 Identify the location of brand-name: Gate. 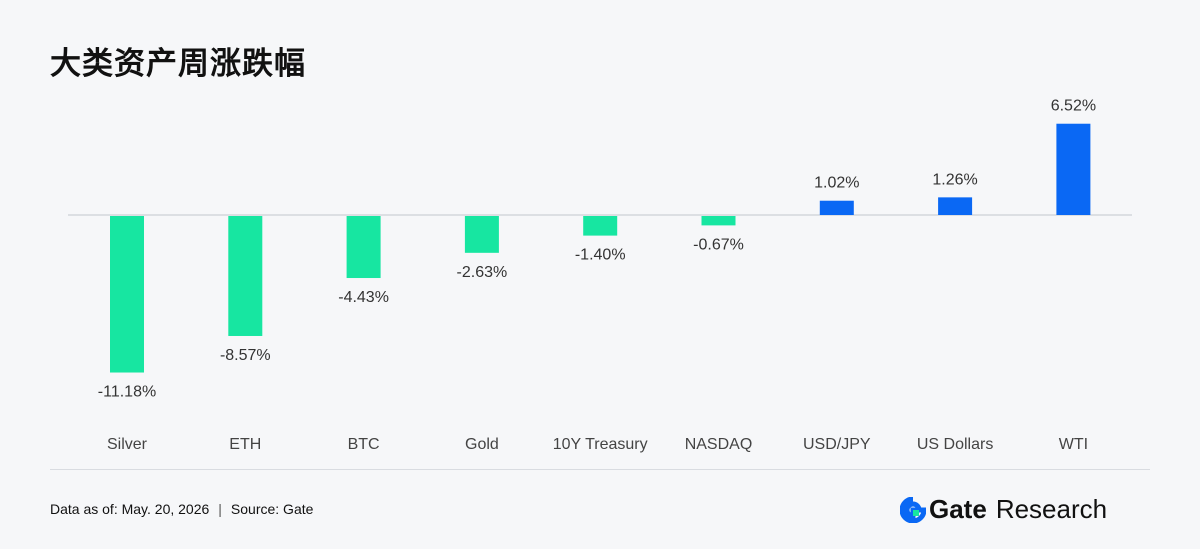
(958, 509).